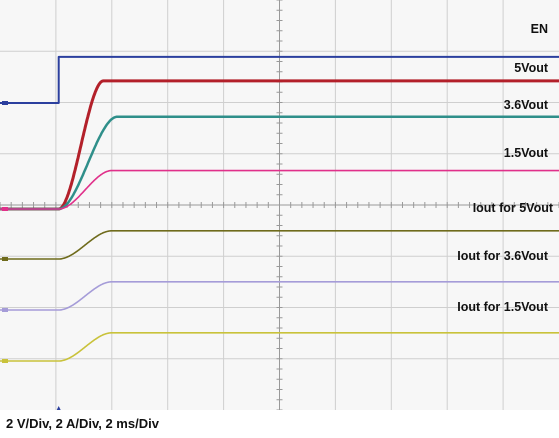 The width and height of the screenshot is (559, 438). I want to click on channel-marker-1-5vout, so click(5, 209).